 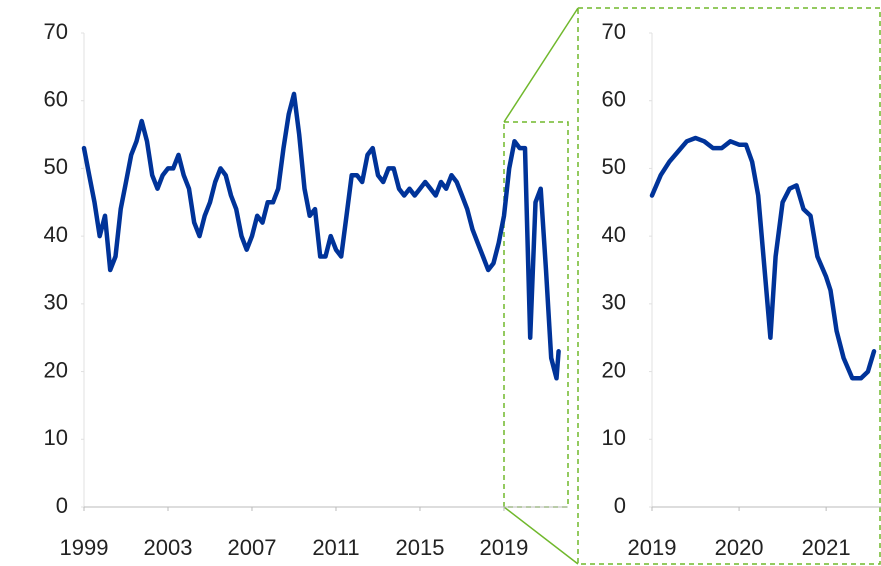 What do you see at coordinates (763, 258) in the screenshot?
I see `series-line` at bounding box center [763, 258].